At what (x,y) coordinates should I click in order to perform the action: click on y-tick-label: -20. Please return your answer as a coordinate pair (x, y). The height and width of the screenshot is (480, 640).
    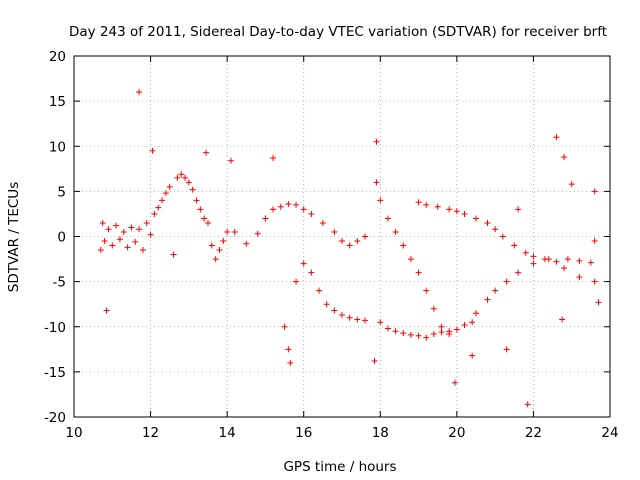
    Looking at the image, I should click on (55, 418).